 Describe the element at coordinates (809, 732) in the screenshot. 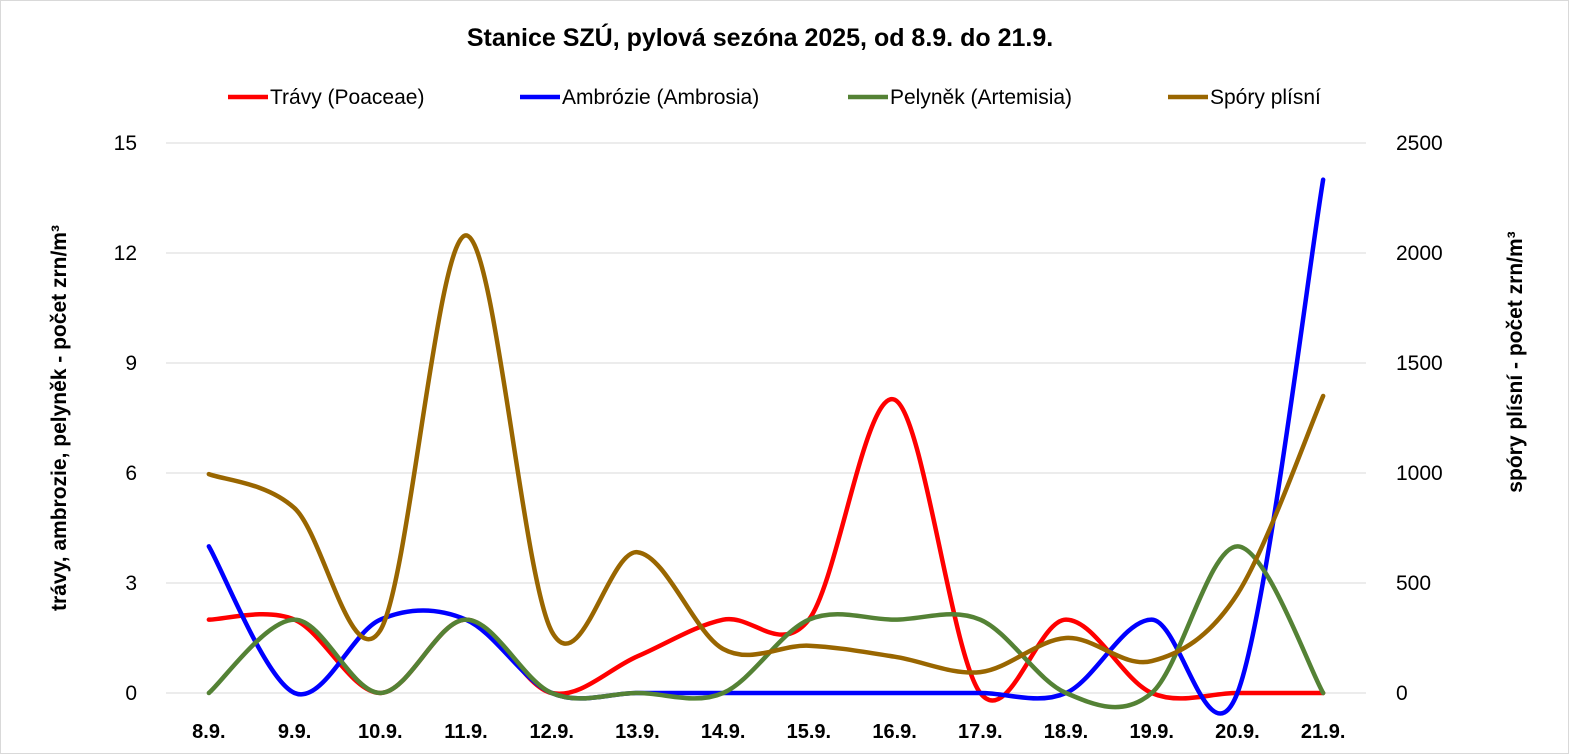

I see `x-tick-label: 15.9.` at that location.